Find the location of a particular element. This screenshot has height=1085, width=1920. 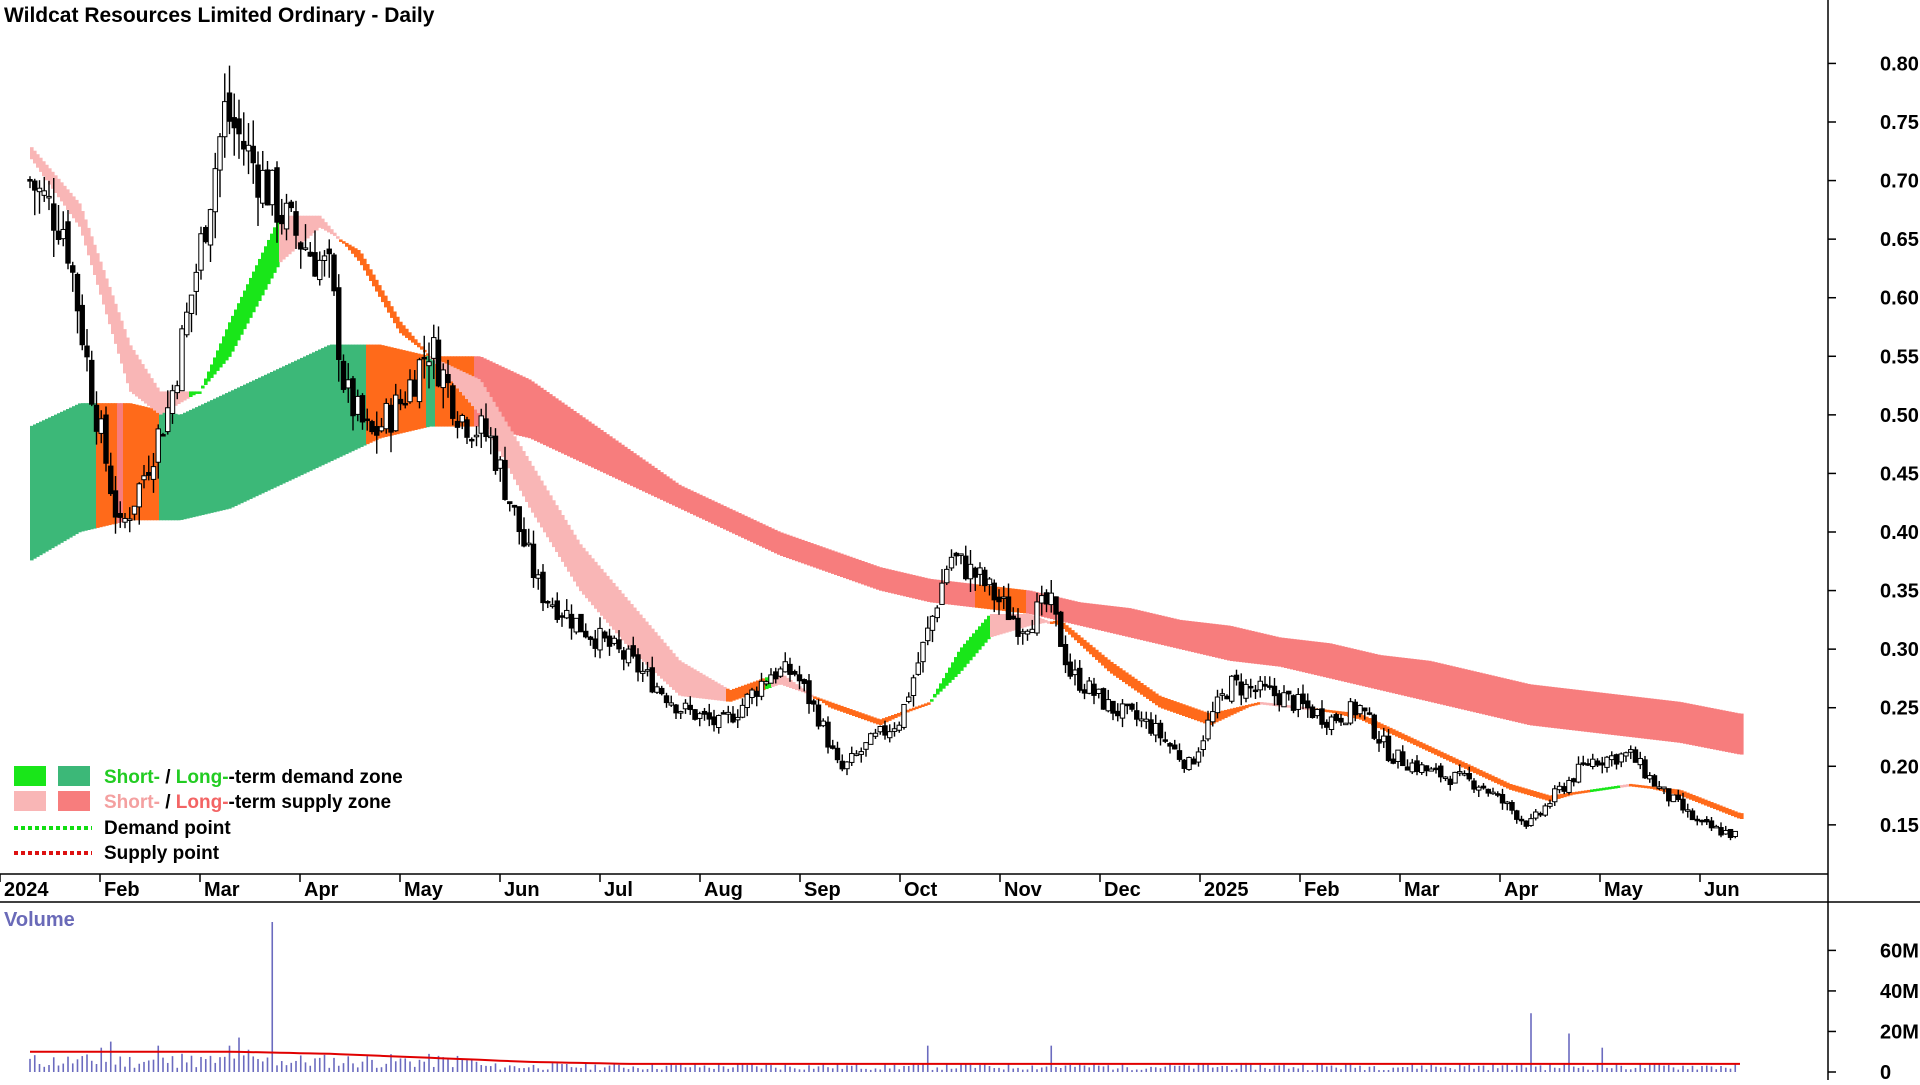

legend-short-demand-label: Short- is located at coordinates (132, 777).